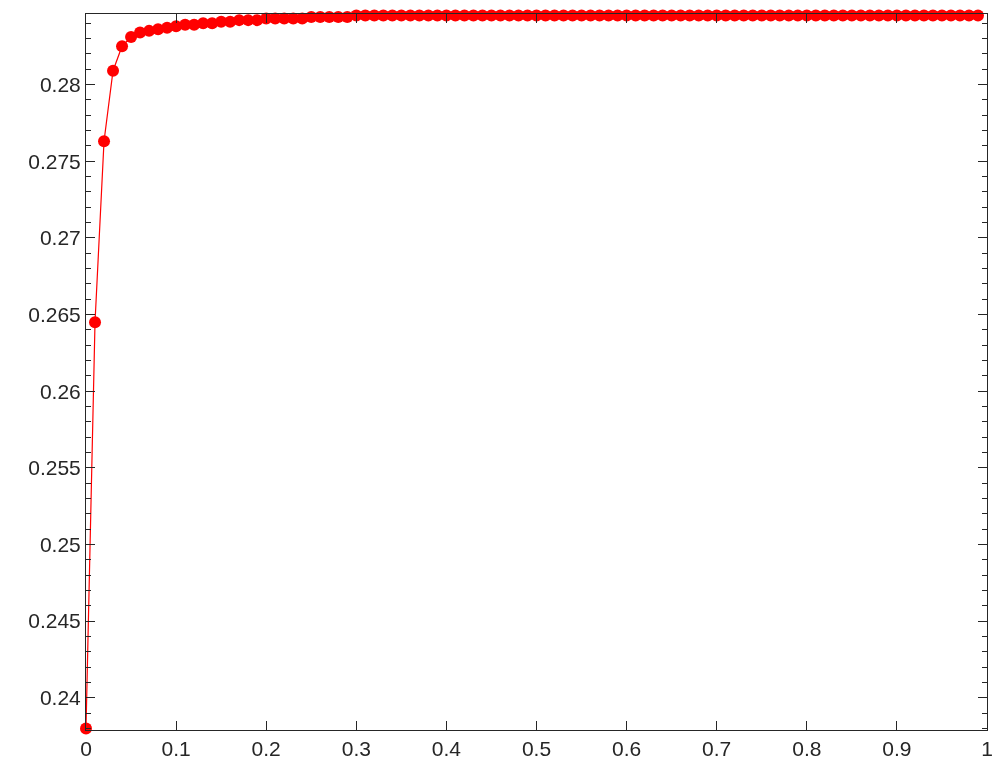  I want to click on y-tick-label: 0.27, so click(60, 238).